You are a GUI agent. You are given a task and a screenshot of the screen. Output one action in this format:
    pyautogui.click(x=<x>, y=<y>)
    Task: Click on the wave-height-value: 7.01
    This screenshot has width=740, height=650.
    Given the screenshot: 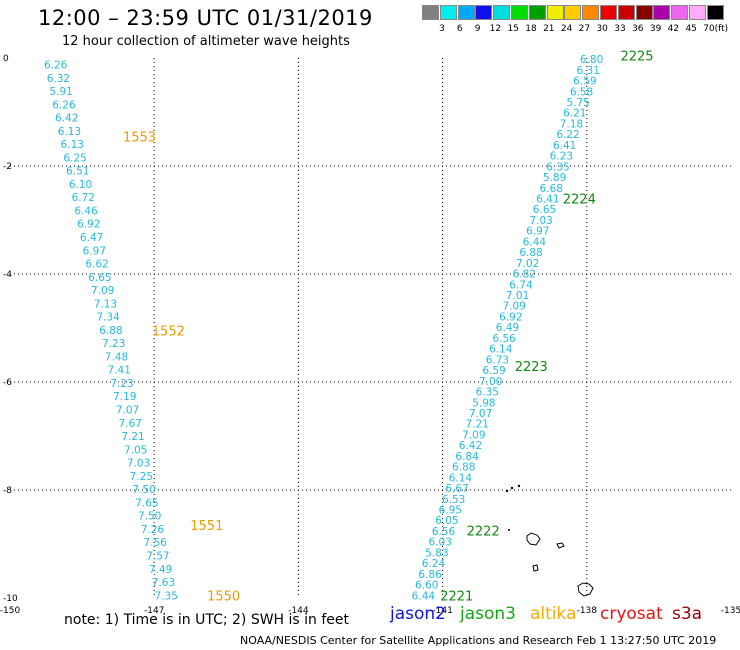 What is the action you would take?
    pyautogui.click(x=517, y=296)
    